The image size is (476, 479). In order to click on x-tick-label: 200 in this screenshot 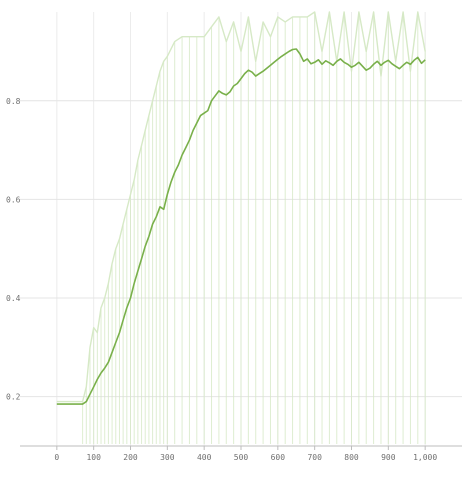, I will do `click(130, 457)`.